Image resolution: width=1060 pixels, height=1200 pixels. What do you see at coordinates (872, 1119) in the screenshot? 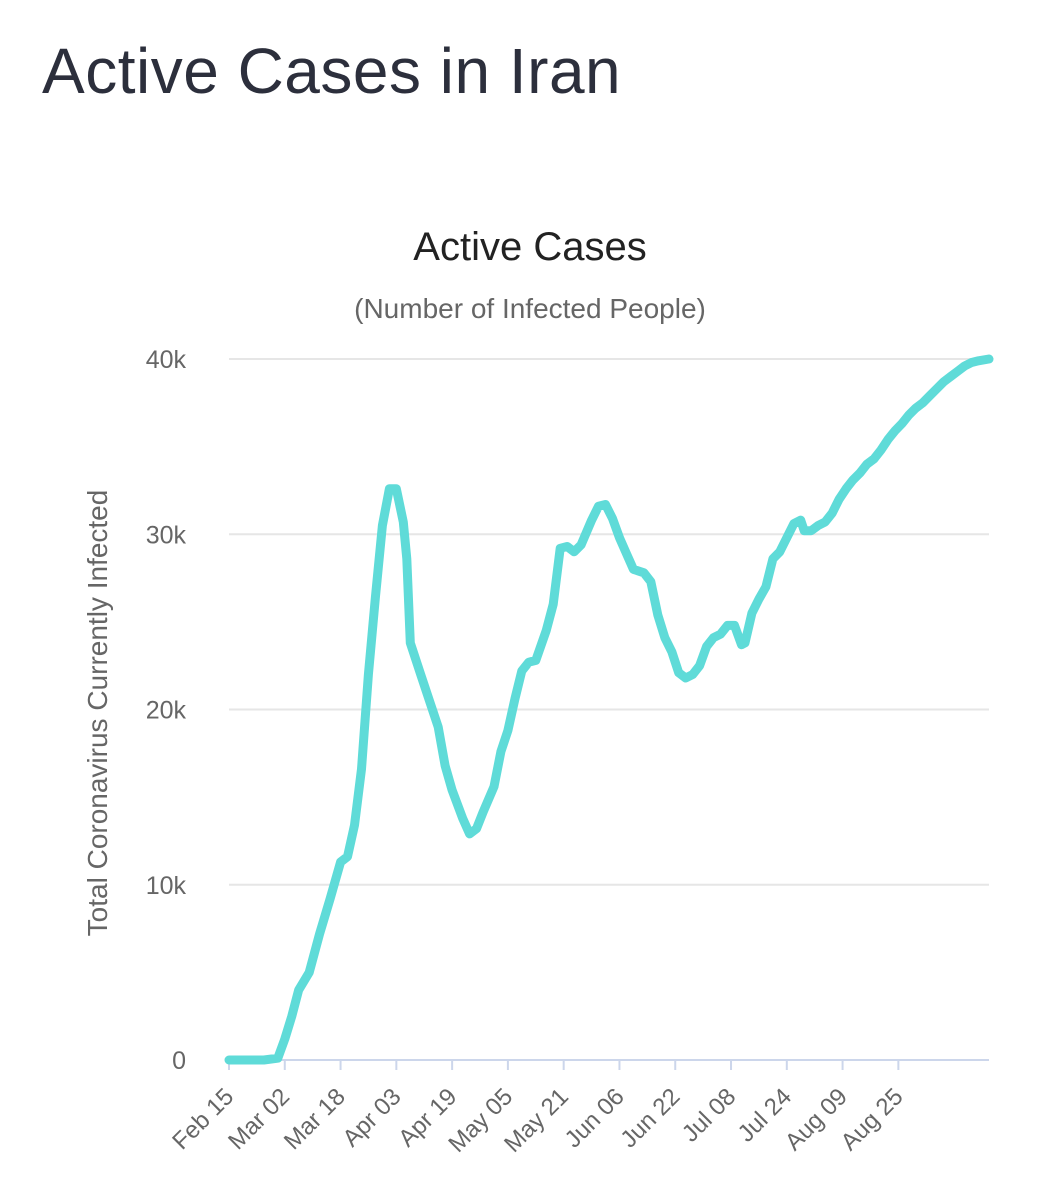
I see `x-tick-label: Aug 25` at bounding box center [872, 1119].